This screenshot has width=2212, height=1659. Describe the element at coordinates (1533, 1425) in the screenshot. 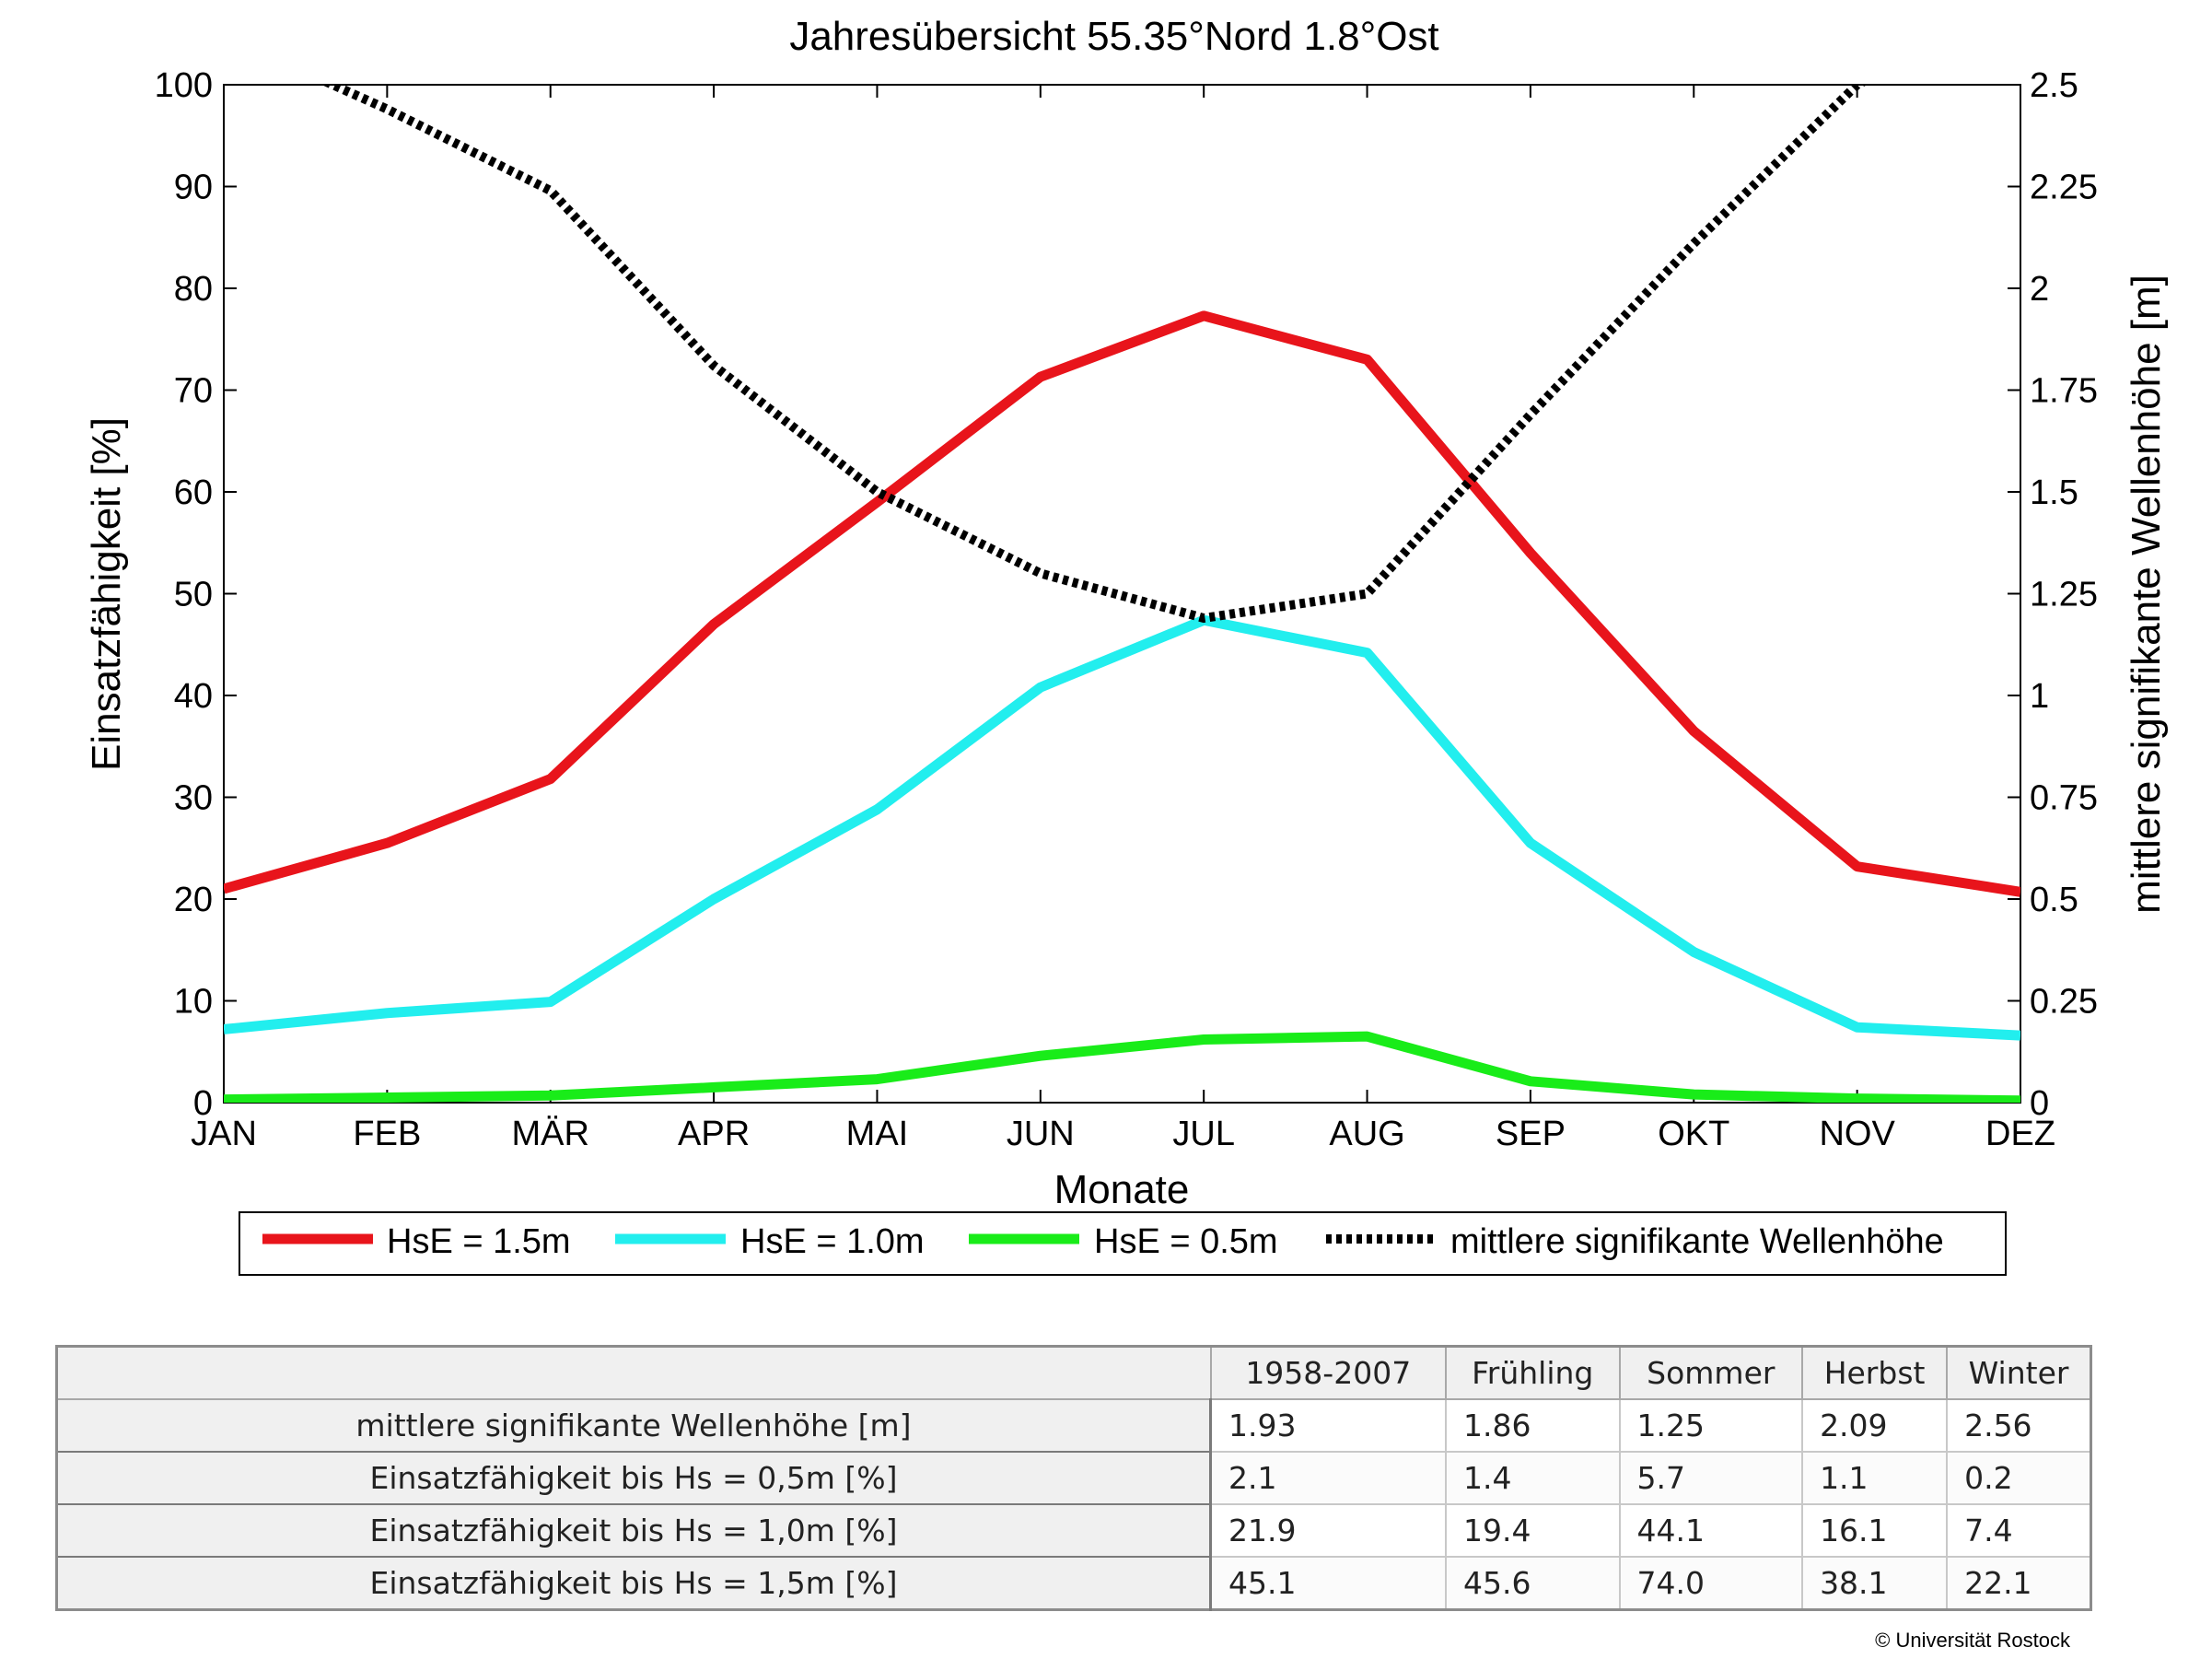

I see `table-cell: 1.86` at that location.